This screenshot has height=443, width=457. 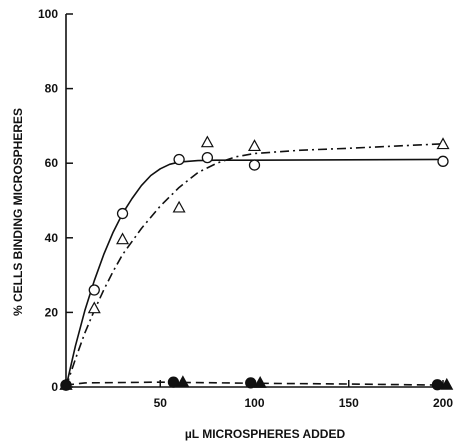 I want to click on y-axis-label: % CELLS BINDING MICROSPHERES, so click(x=18, y=212).